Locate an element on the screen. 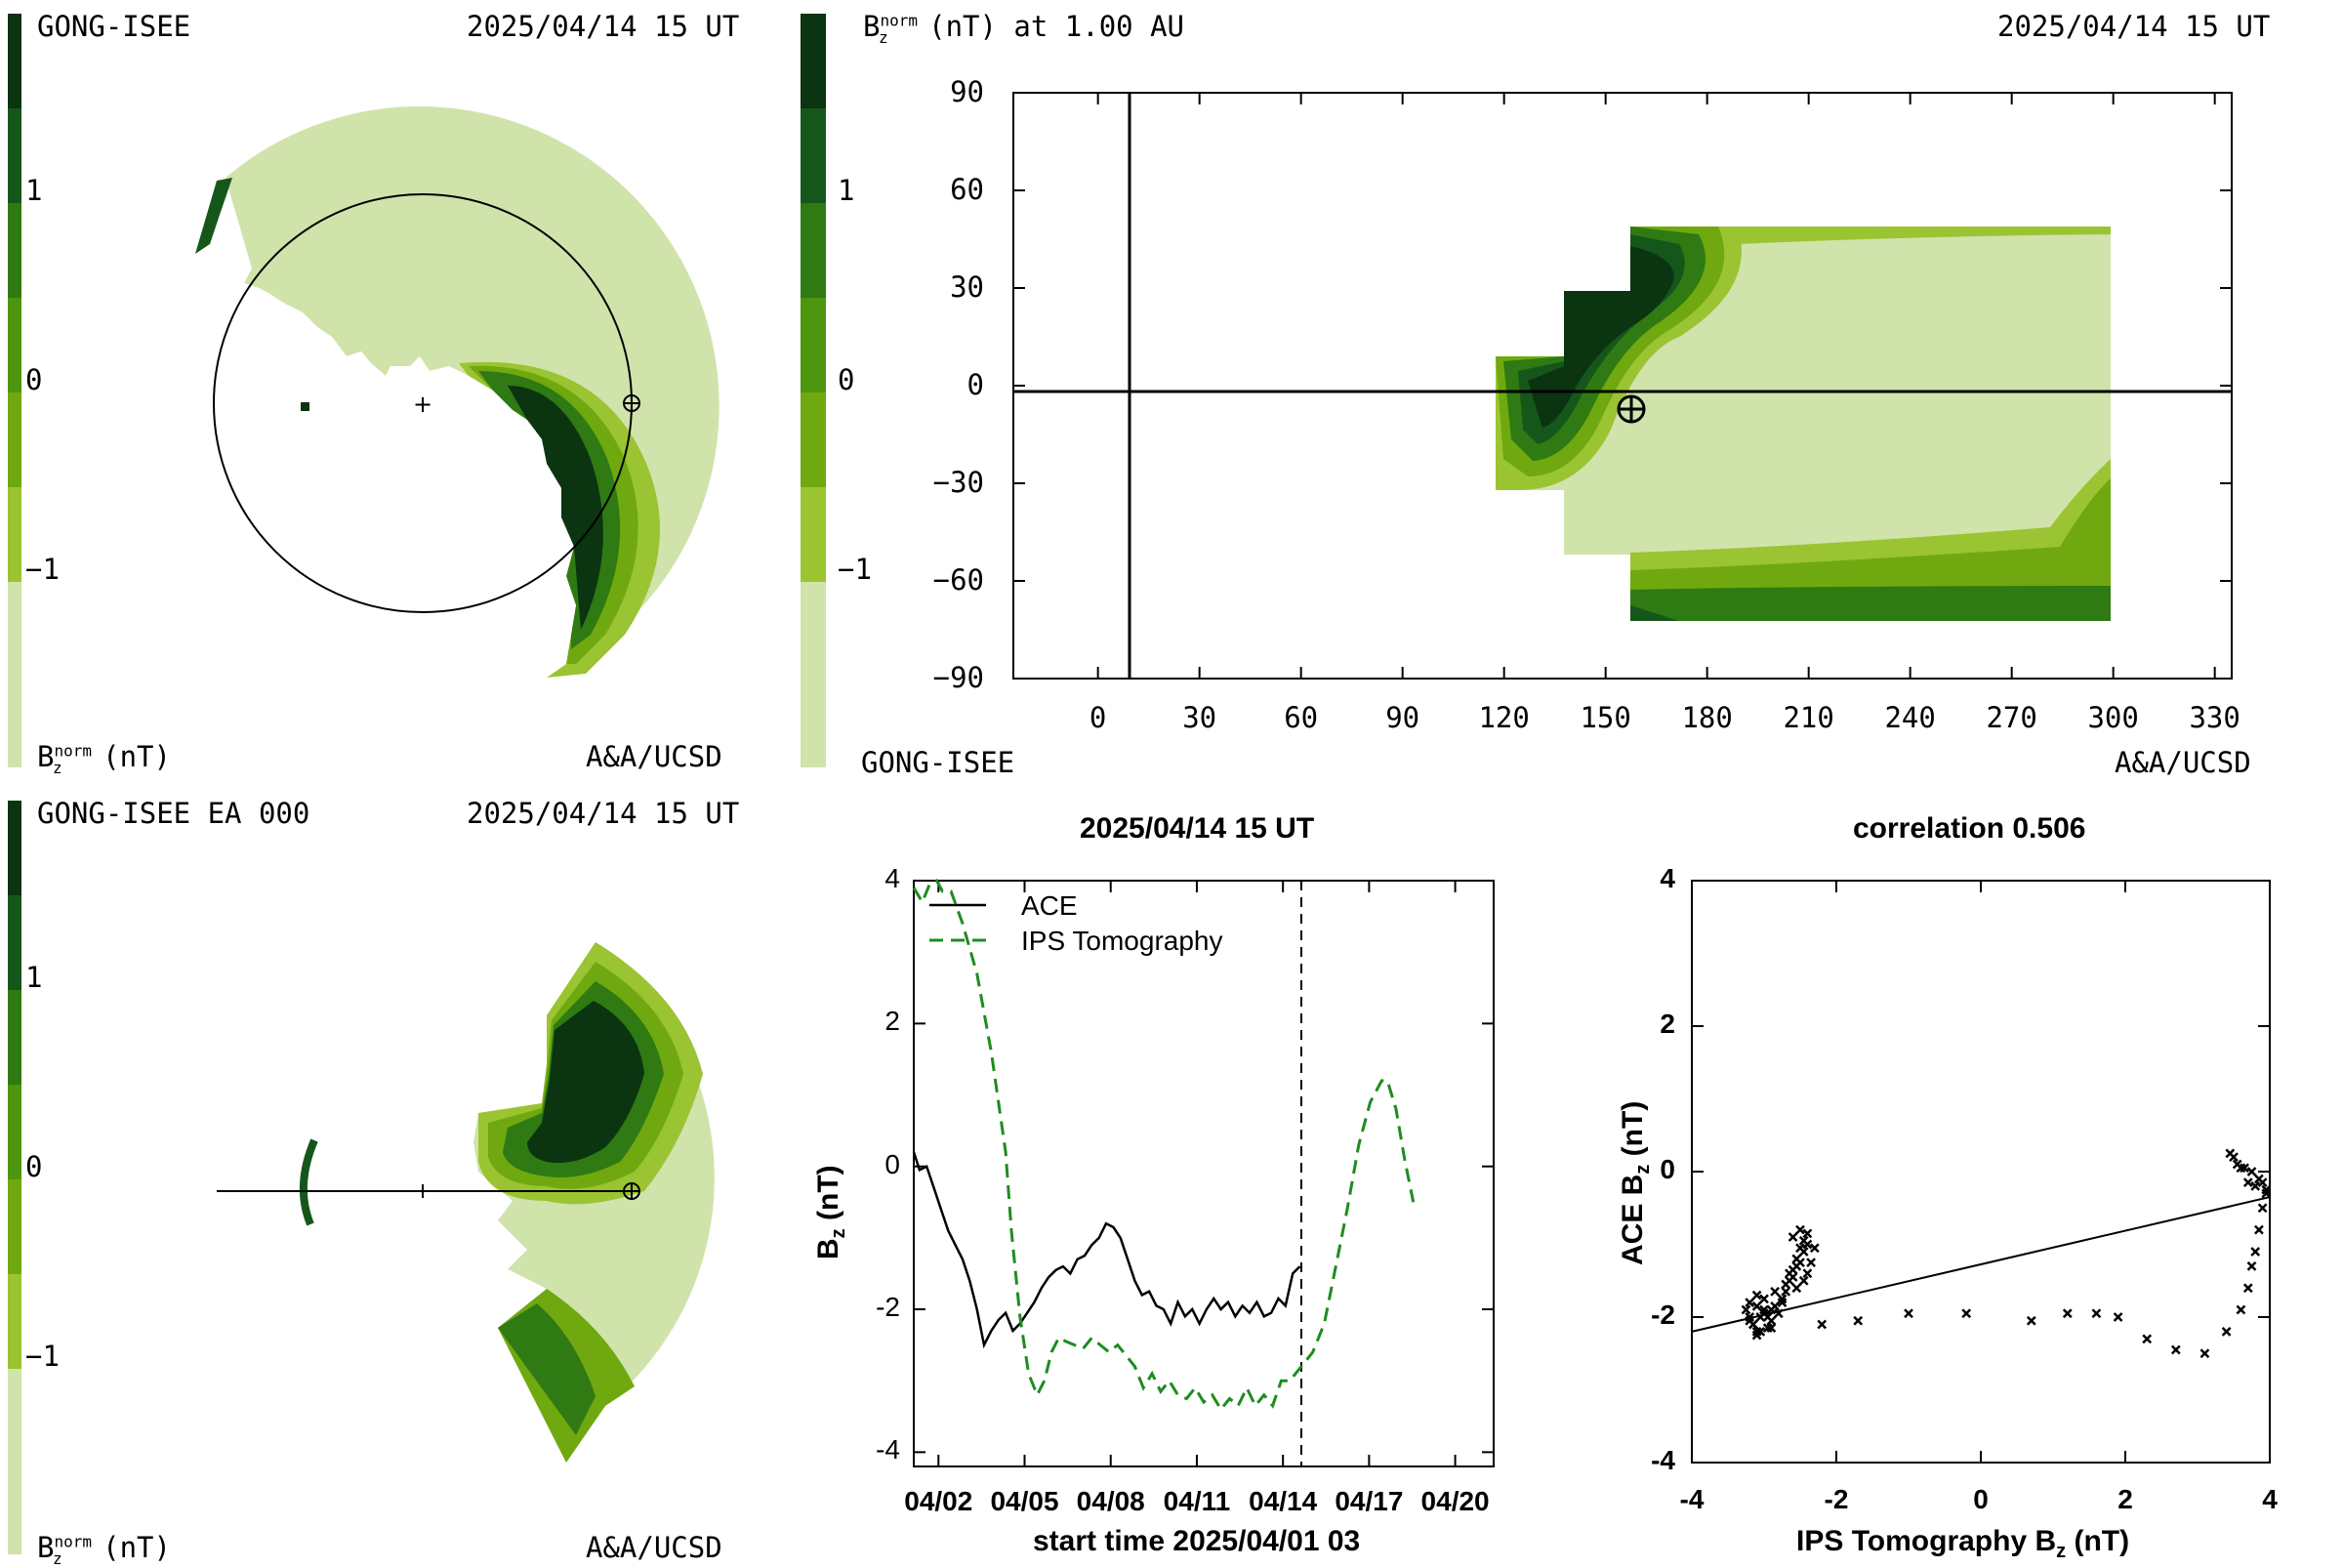 The height and width of the screenshot is (1568, 2343). tr-b-sup: norm is located at coordinates (899, 20).